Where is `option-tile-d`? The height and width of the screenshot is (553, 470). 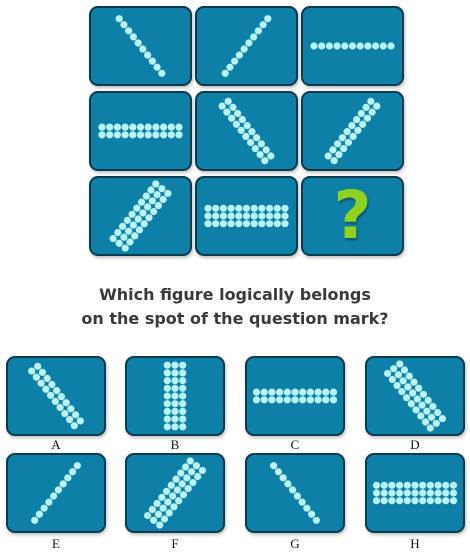
option-tile-d is located at coordinates (415, 396).